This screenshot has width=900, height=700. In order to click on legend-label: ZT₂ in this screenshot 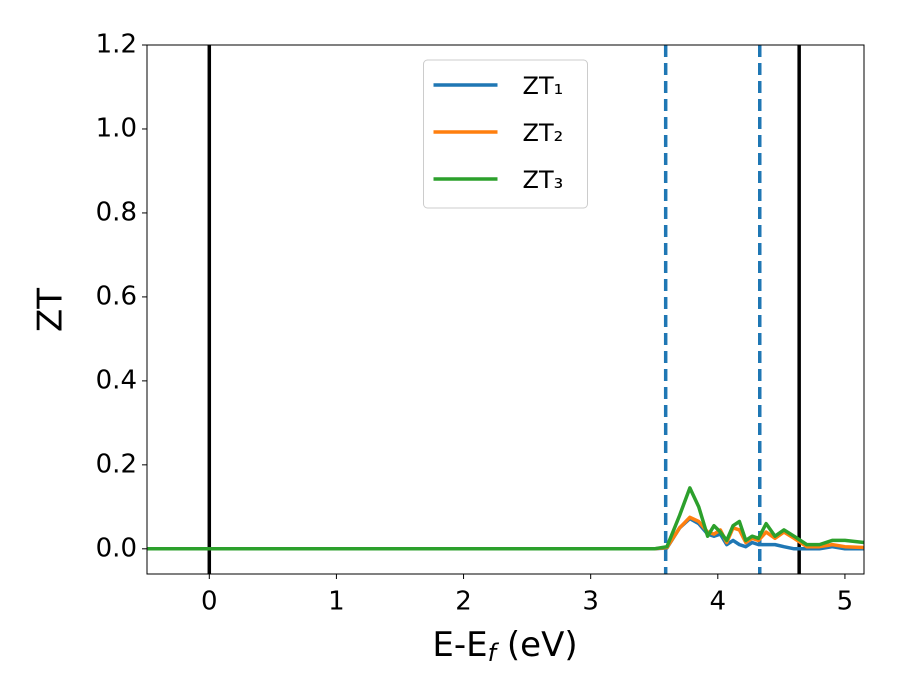, I will do `click(543, 133)`.